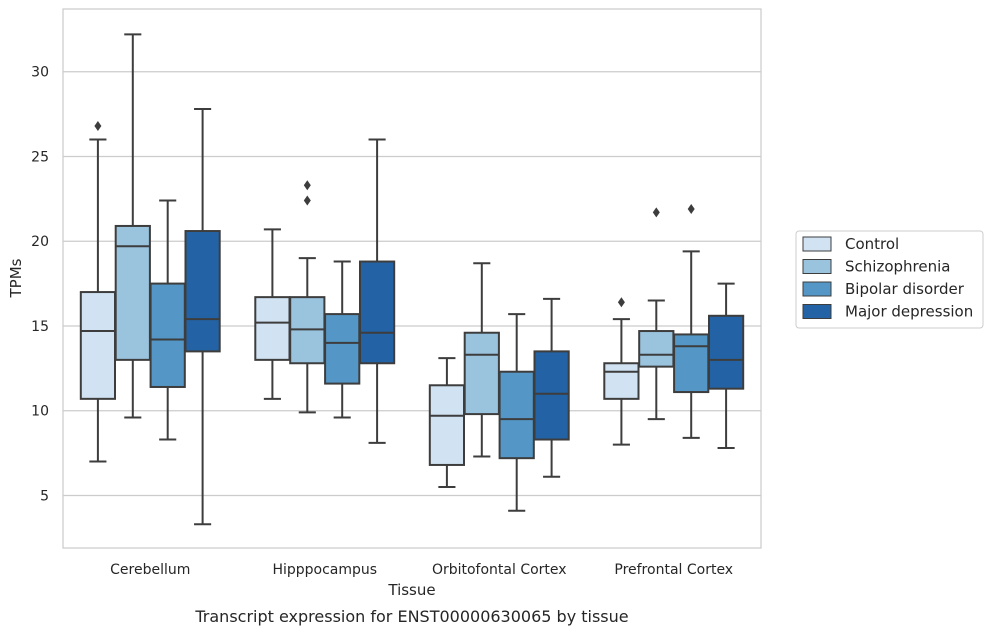 Image resolution: width=993 pixels, height=638 pixels. What do you see at coordinates (411, 590) in the screenshot?
I see `x-axis-label: Tissue` at bounding box center [411, 590].